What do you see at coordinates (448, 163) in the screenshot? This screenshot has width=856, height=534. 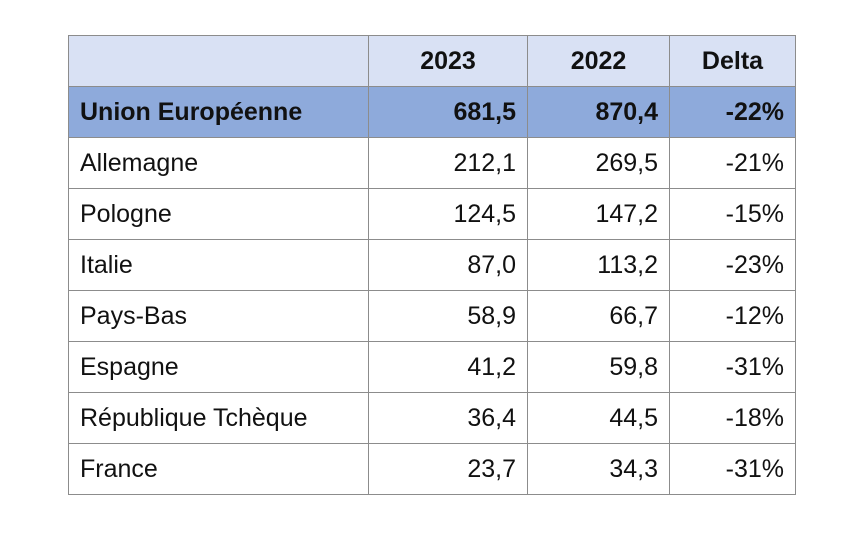 I see `value-2023-cell: 212,1` at bounding box center [448, 163].